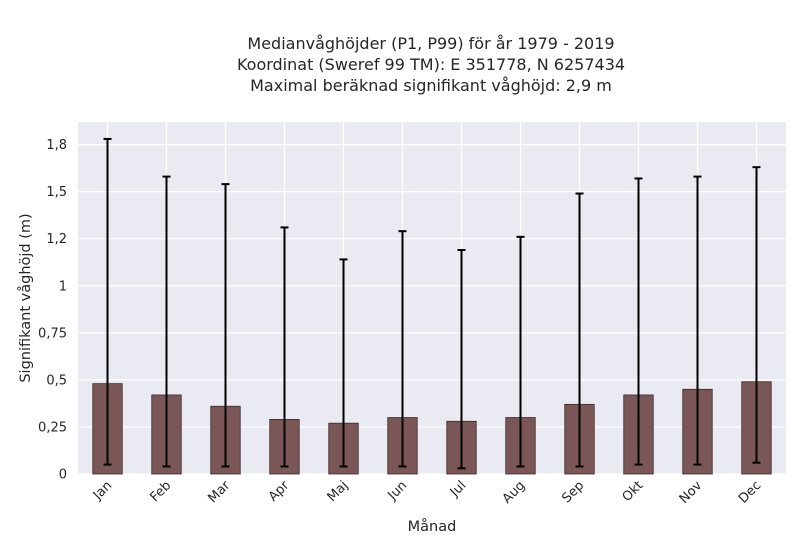  Describe the element at coordinates (633, 491) in the screenshot. I see `x-tick-label: Okt` at that location.